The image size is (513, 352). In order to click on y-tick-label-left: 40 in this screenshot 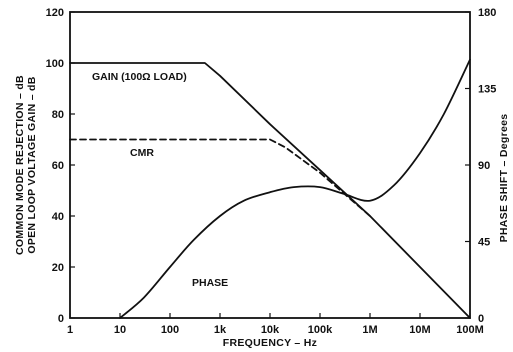, I will do `click(58, 217)`.